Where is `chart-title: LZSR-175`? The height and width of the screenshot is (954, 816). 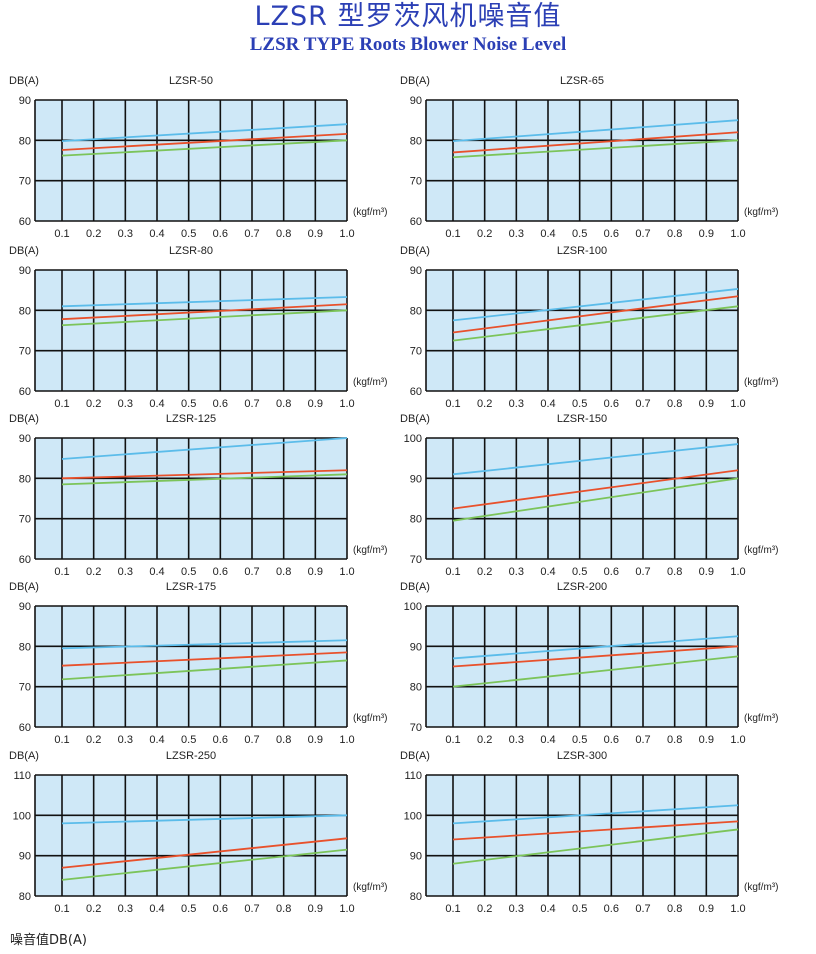
chart-title: LZSR-175 is located at coordinates (191, 587).